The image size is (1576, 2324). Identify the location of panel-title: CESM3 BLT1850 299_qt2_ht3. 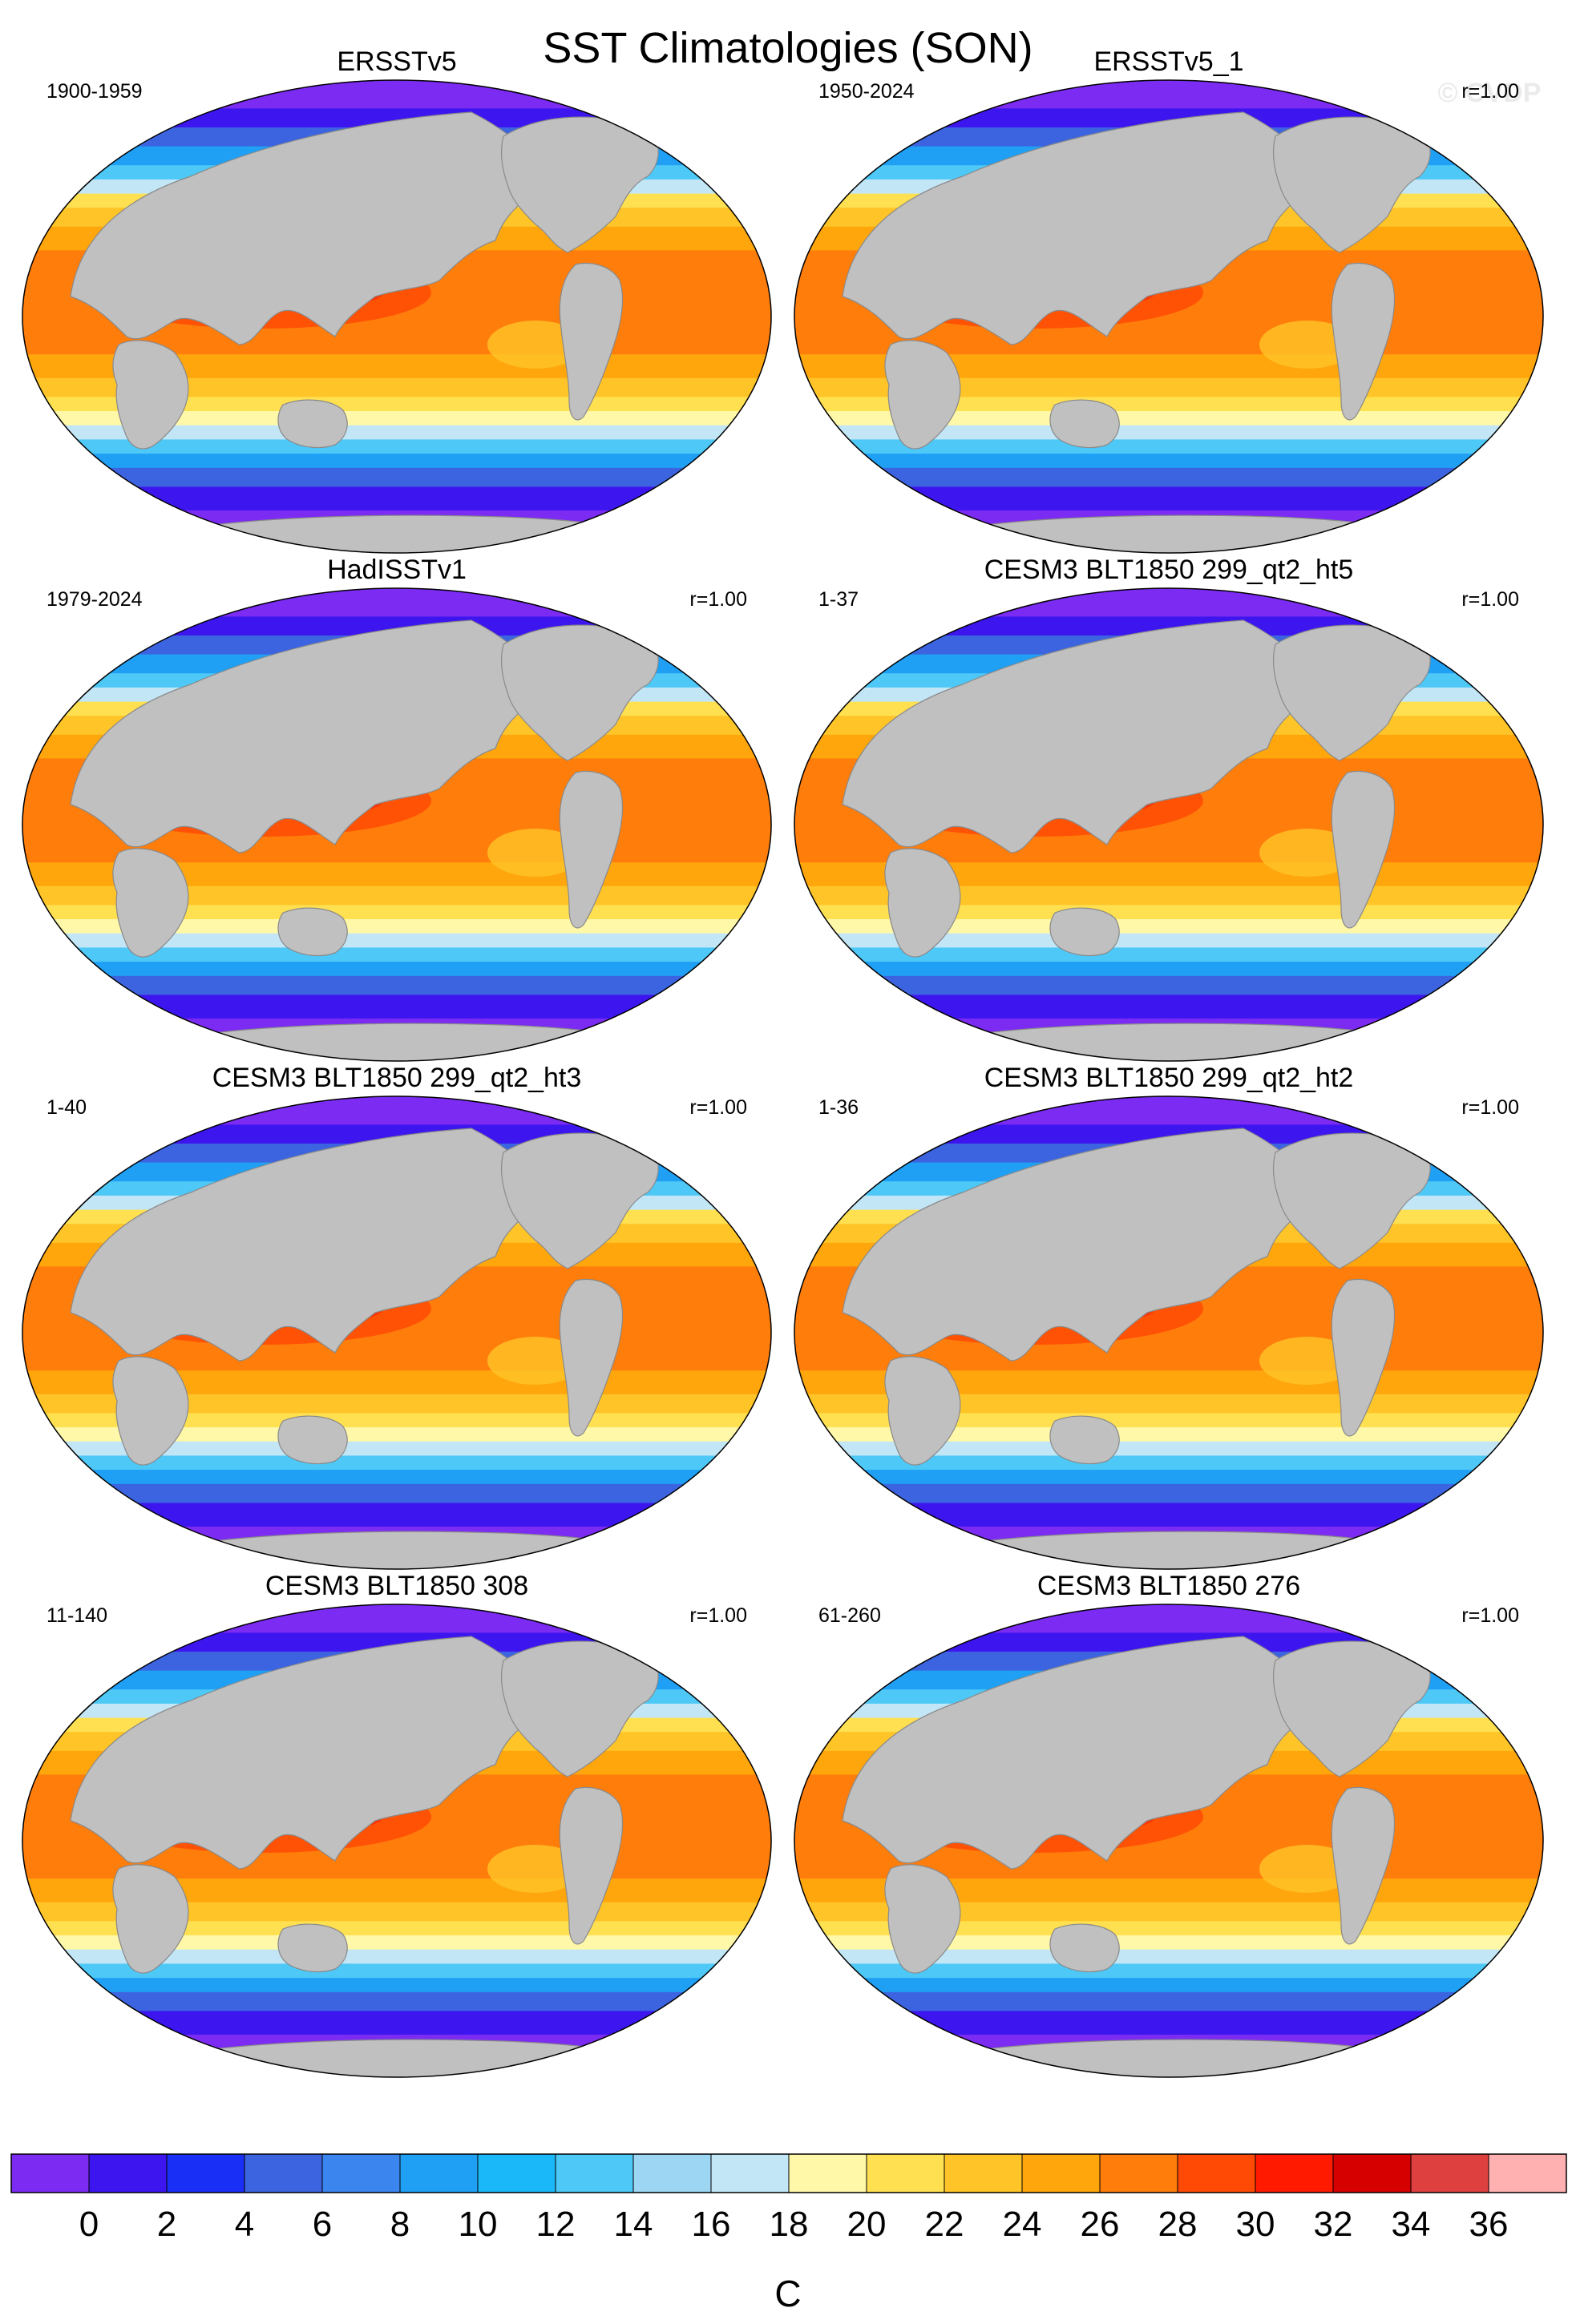
(397, 1078).